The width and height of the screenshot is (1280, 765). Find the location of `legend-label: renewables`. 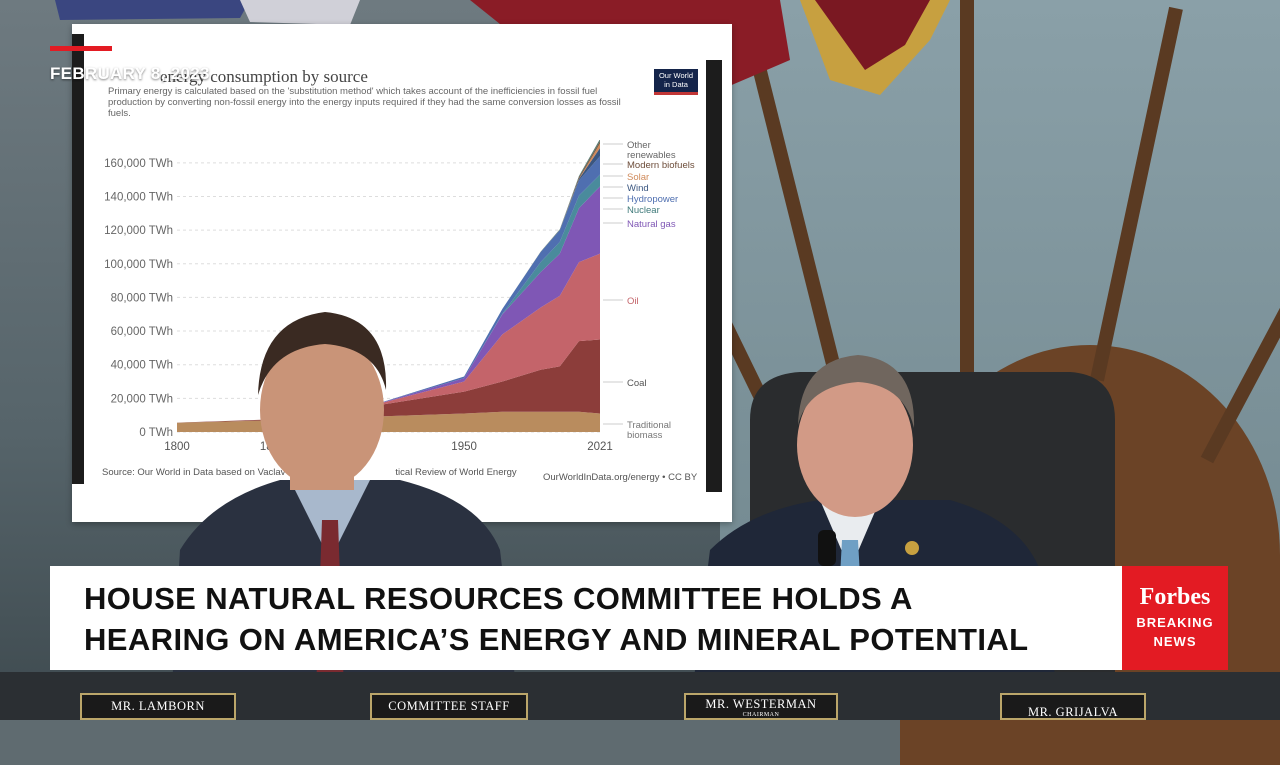

legend-label: renewables is located at coordinates (651, 155).